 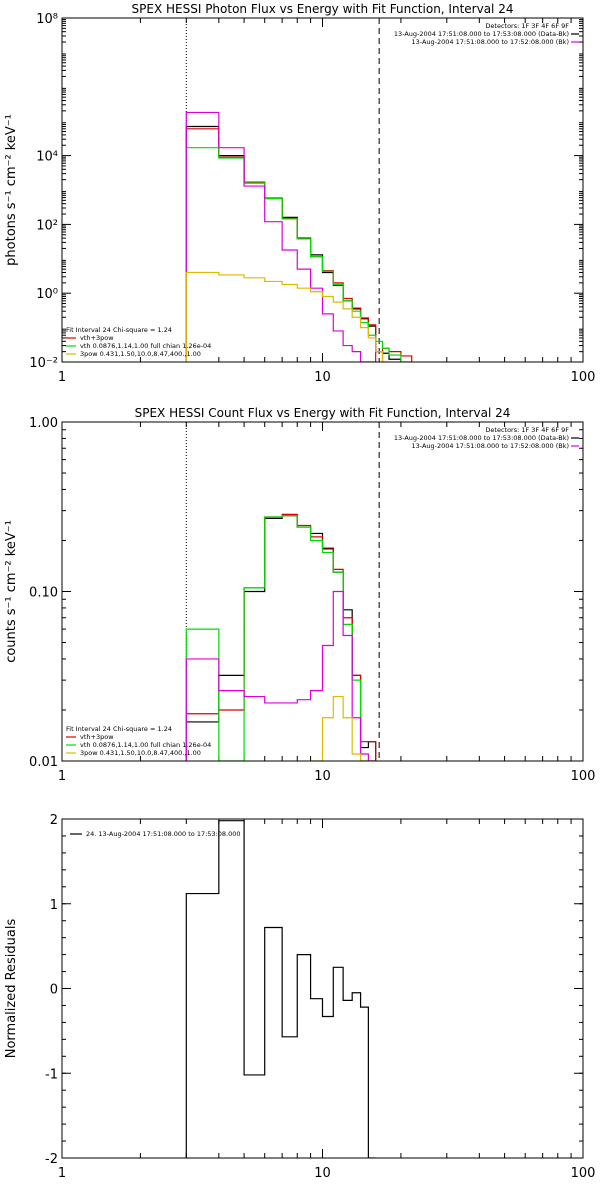 What do you see at coordinates (51, 1074) in the screenshot?
I see `y-tick-label: -1` at bounding box center [51, 1074].